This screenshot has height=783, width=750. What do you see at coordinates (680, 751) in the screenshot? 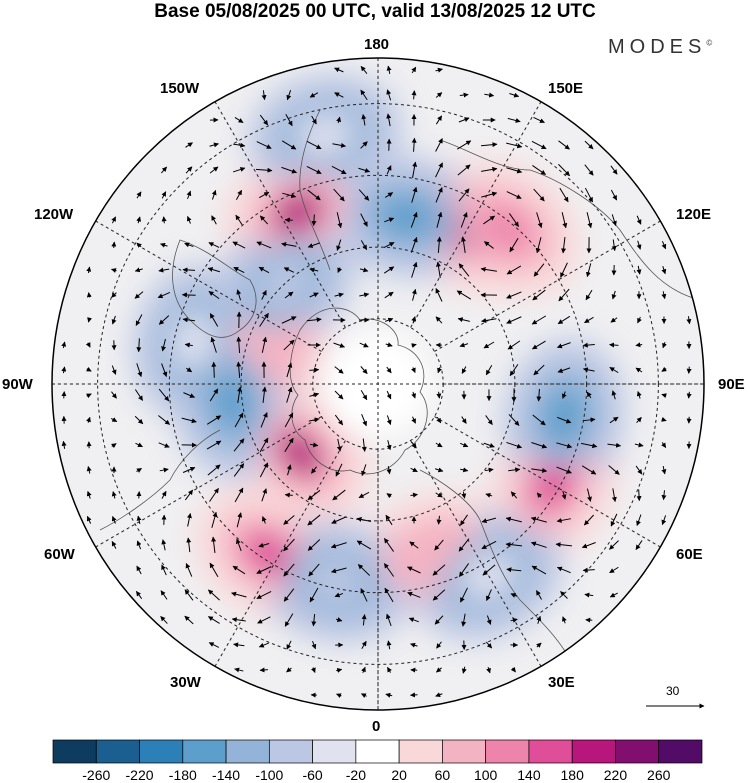
I see `colorbar-segment` at bounding box center [680, 751].